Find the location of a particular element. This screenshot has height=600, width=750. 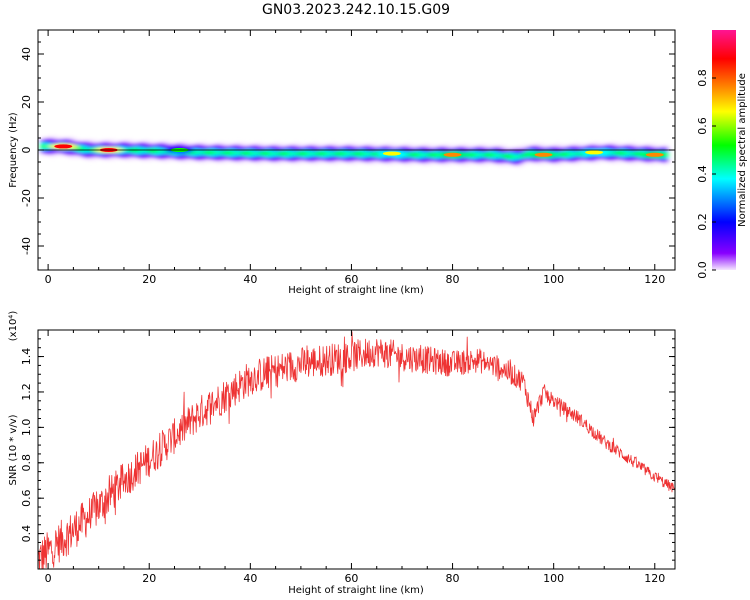

y-tick-label: 1.2 is located at coordinates (26, 392).